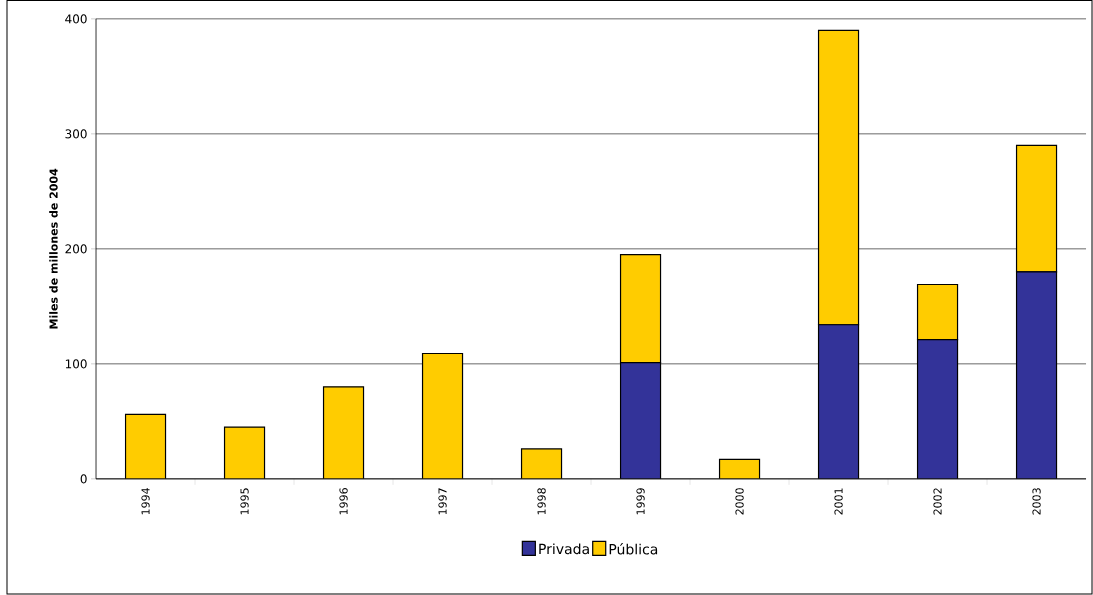 Image resolution: width=1093 pixels, height=595 pixels. Describe the element at coordinates (76, 249) in the screenshot. I see `y-tick-label: 200` at that location.